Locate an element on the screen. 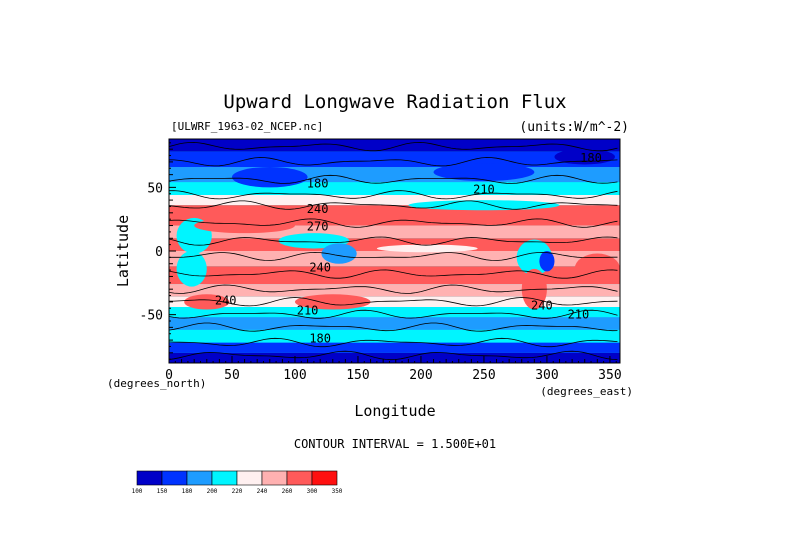  colorbar-level-label: 300 is located at coordinates (312, 491).